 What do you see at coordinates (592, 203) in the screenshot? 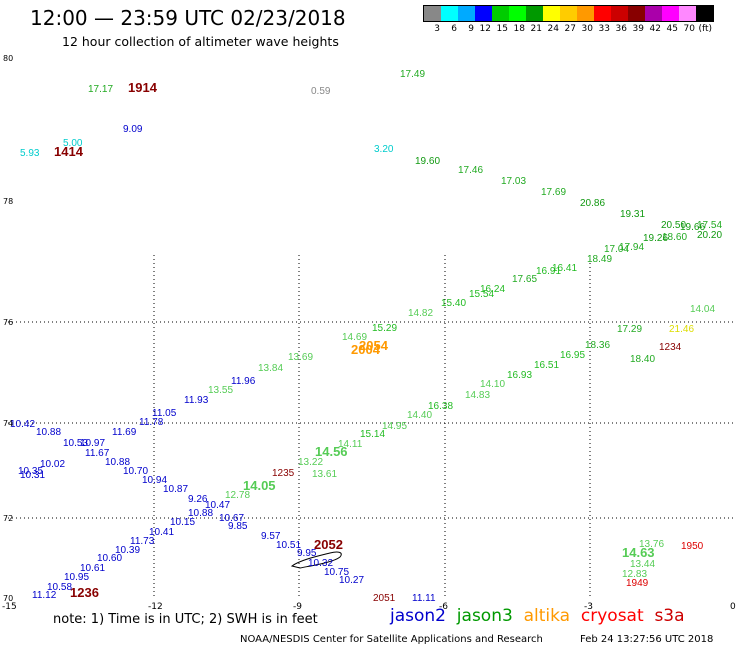
I see `wave-height-label: 20.86` at bounding box center [592, 203].